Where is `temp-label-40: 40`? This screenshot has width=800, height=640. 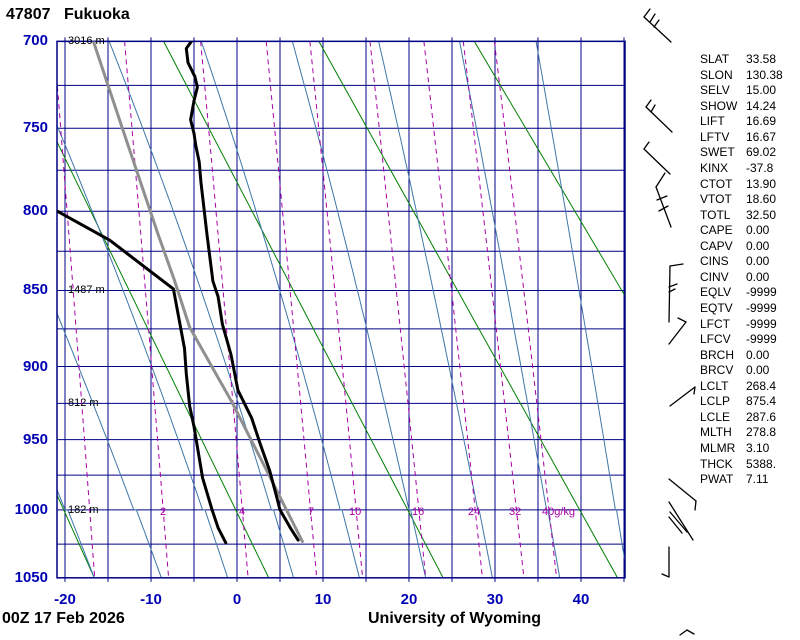
temp-label-40: 40 is located at coordinates (581, 599).